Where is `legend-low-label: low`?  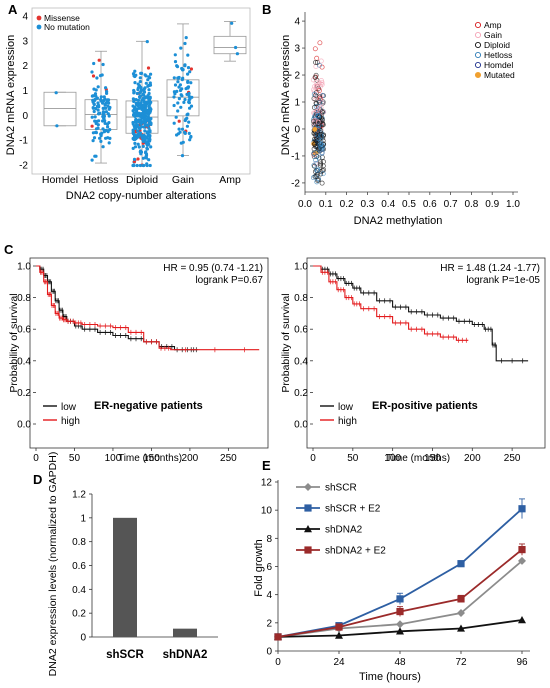
legend-low-label: low is located at coordinates (69, 407).